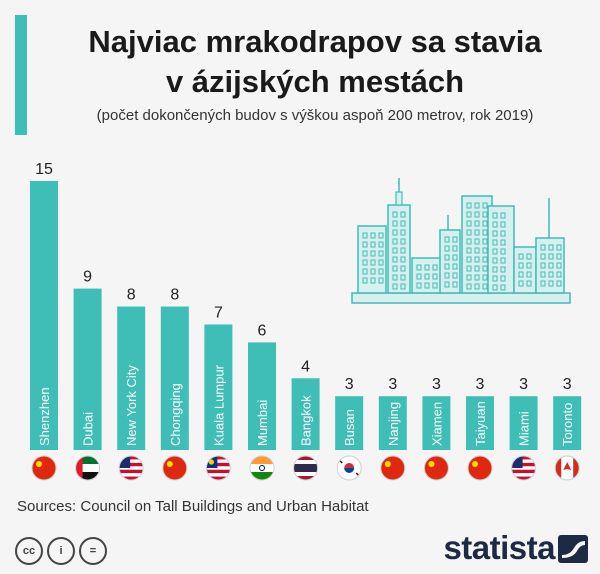 The width and height of the screenshot is (600, 574). I want to click on accent-bar, so click(21, 75).